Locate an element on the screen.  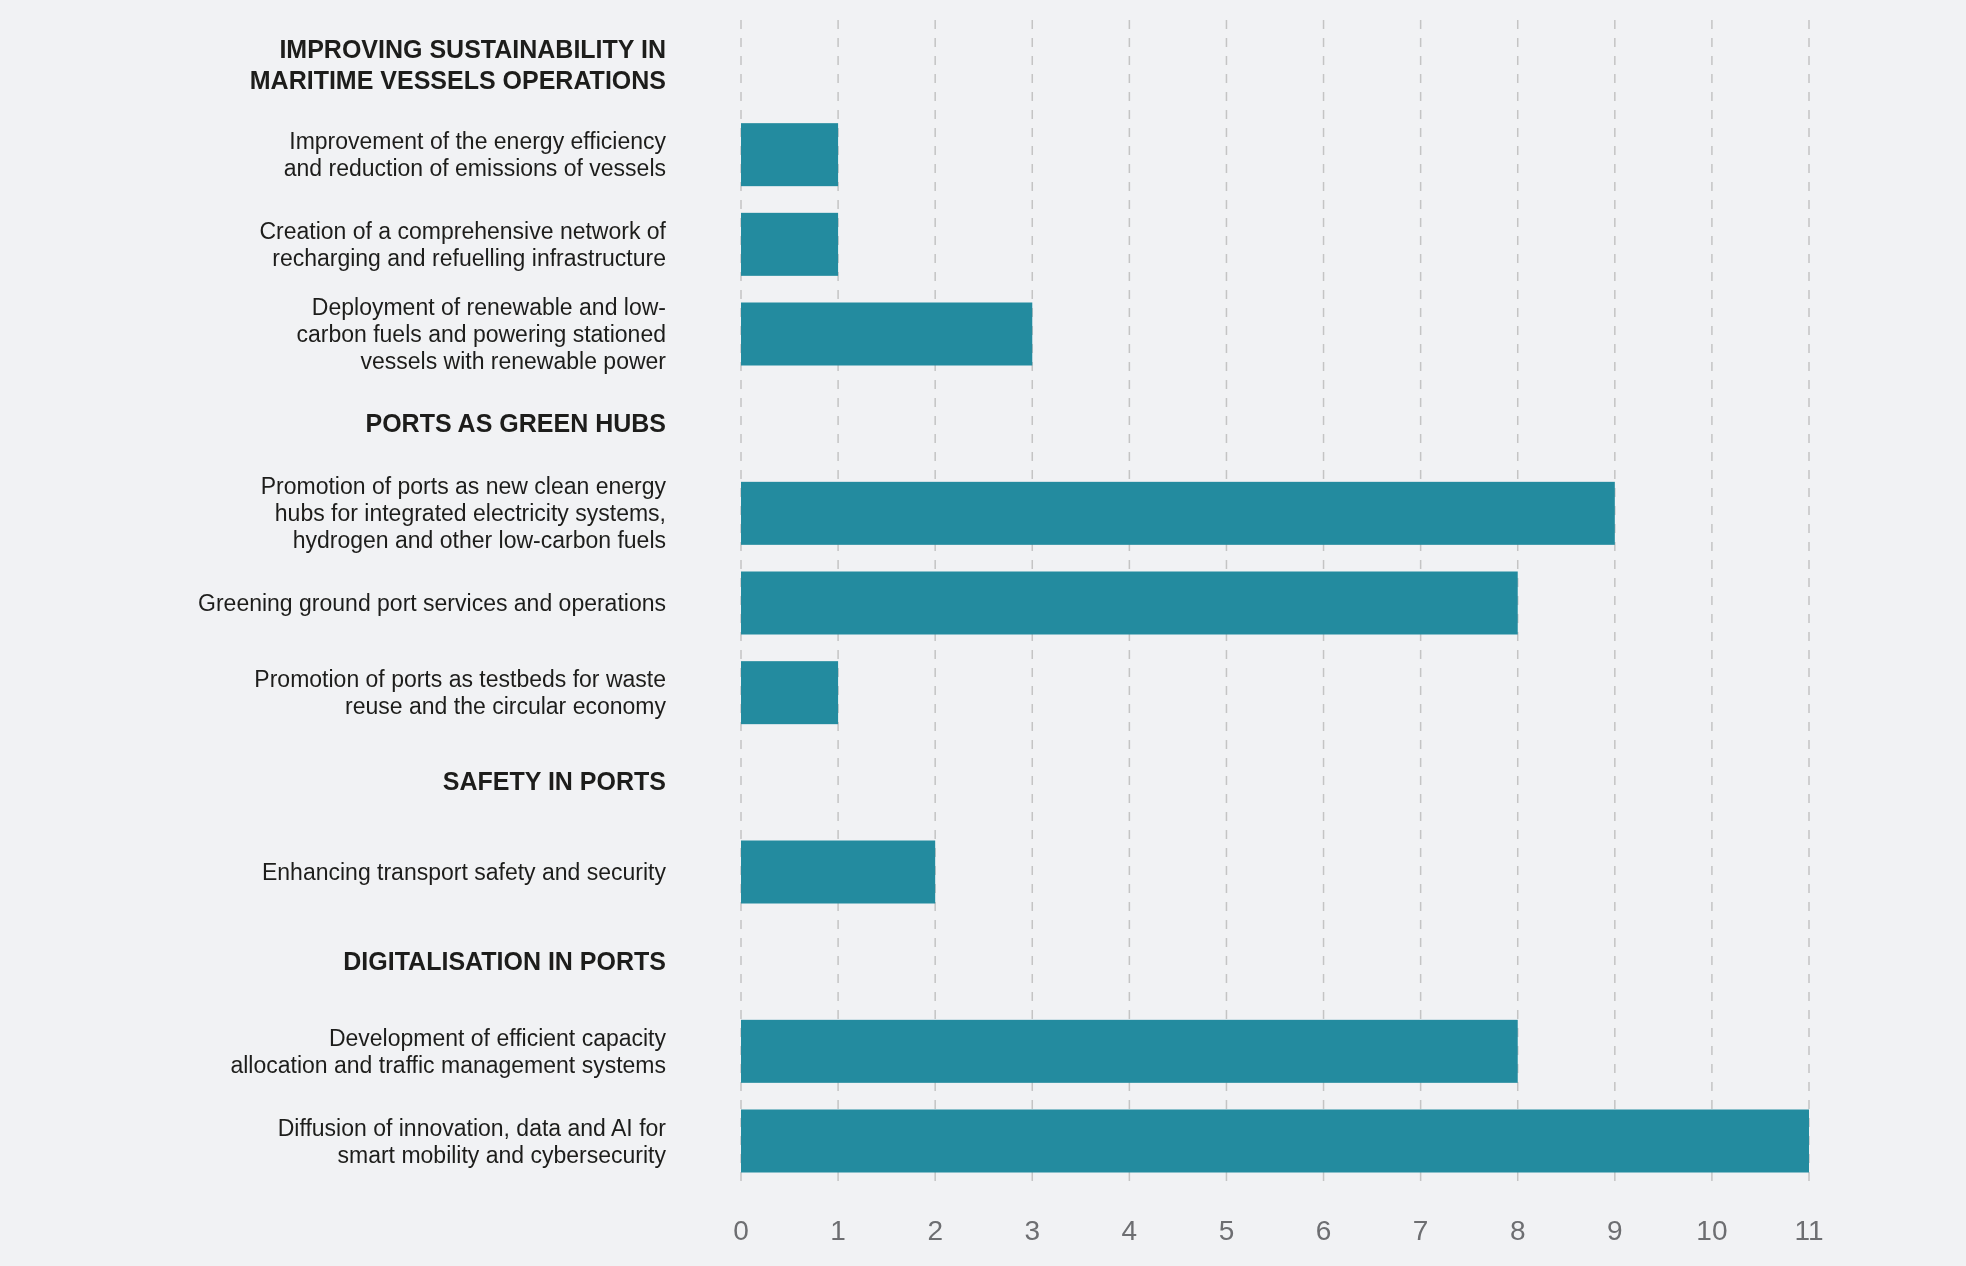
x-tick-label: 11 is located at coordinates (1809, 1230).